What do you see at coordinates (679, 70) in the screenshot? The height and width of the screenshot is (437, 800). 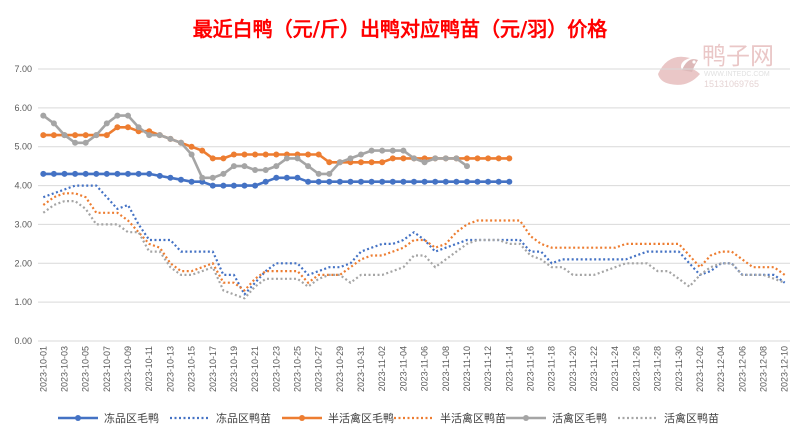 I see `duck-logo-icon` at bounding box center [679, 70].